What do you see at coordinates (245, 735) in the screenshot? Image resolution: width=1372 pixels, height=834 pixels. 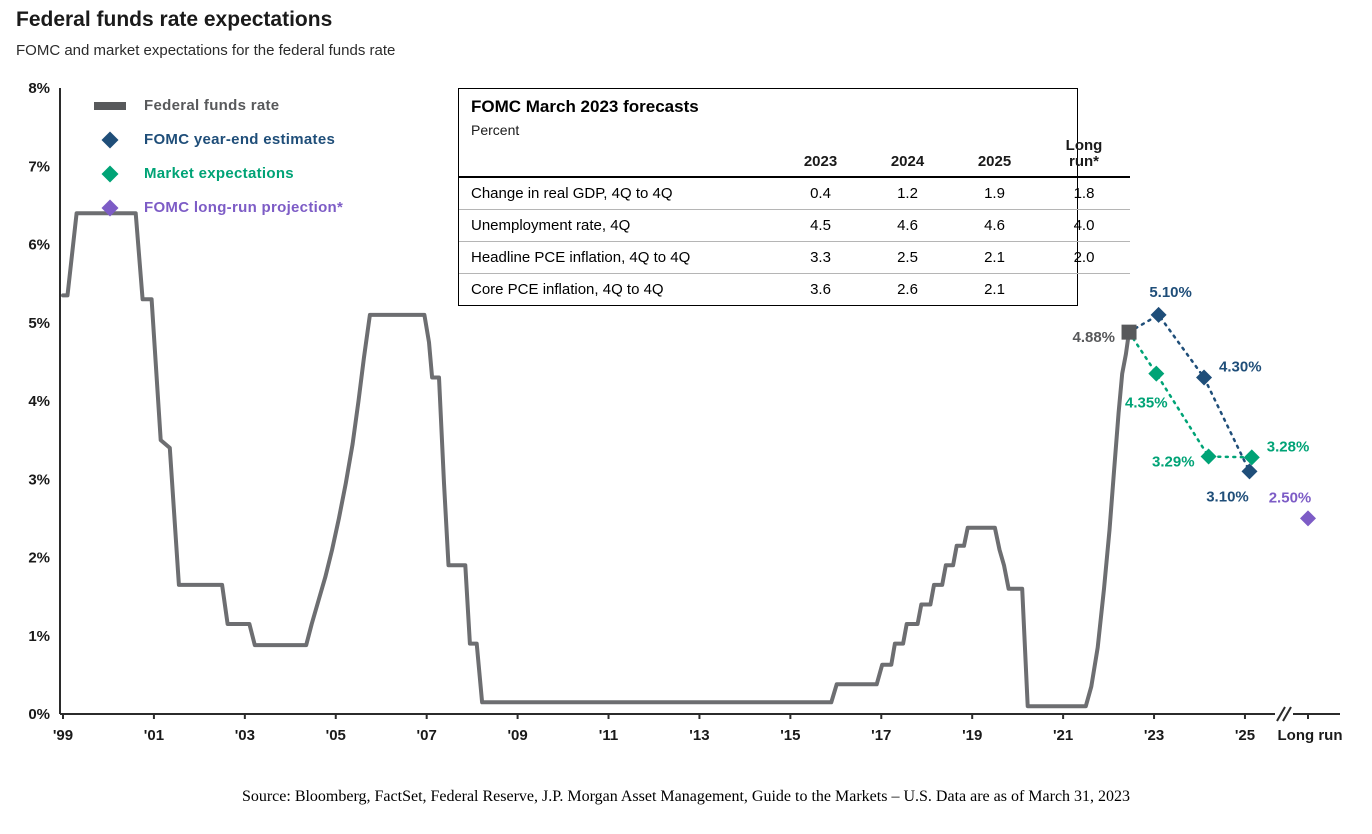 I see `x-axis-label: '03` at bounding box center [245, 735].